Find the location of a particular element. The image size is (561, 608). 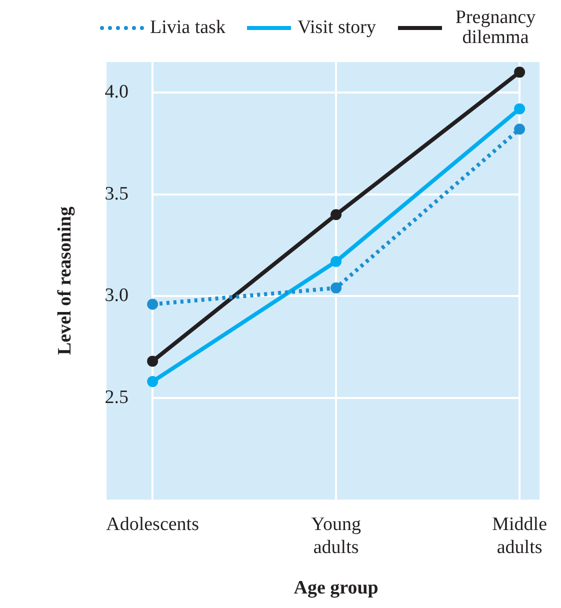

y-tick-label: 4.0 is located at coordinates (116, 92).